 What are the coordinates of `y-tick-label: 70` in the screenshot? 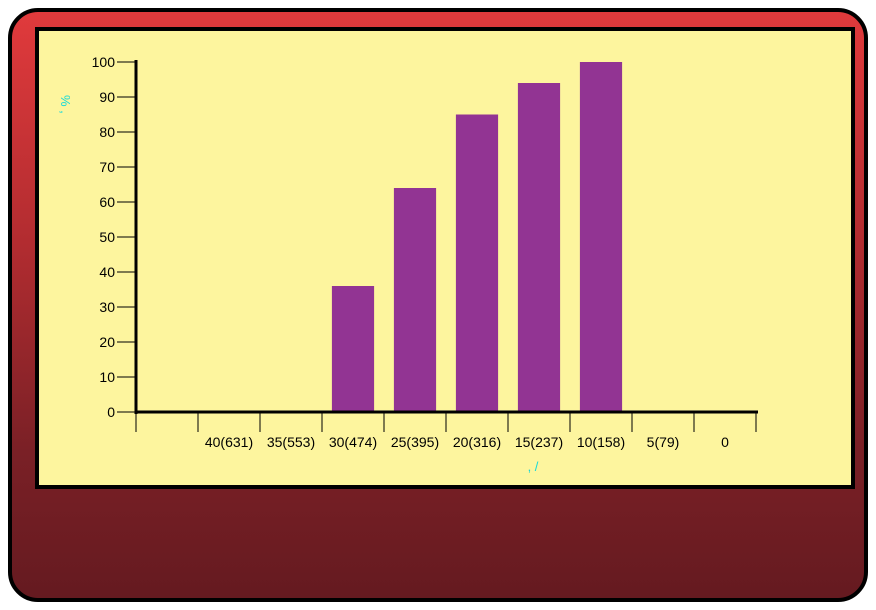 It's located at (107, 167).